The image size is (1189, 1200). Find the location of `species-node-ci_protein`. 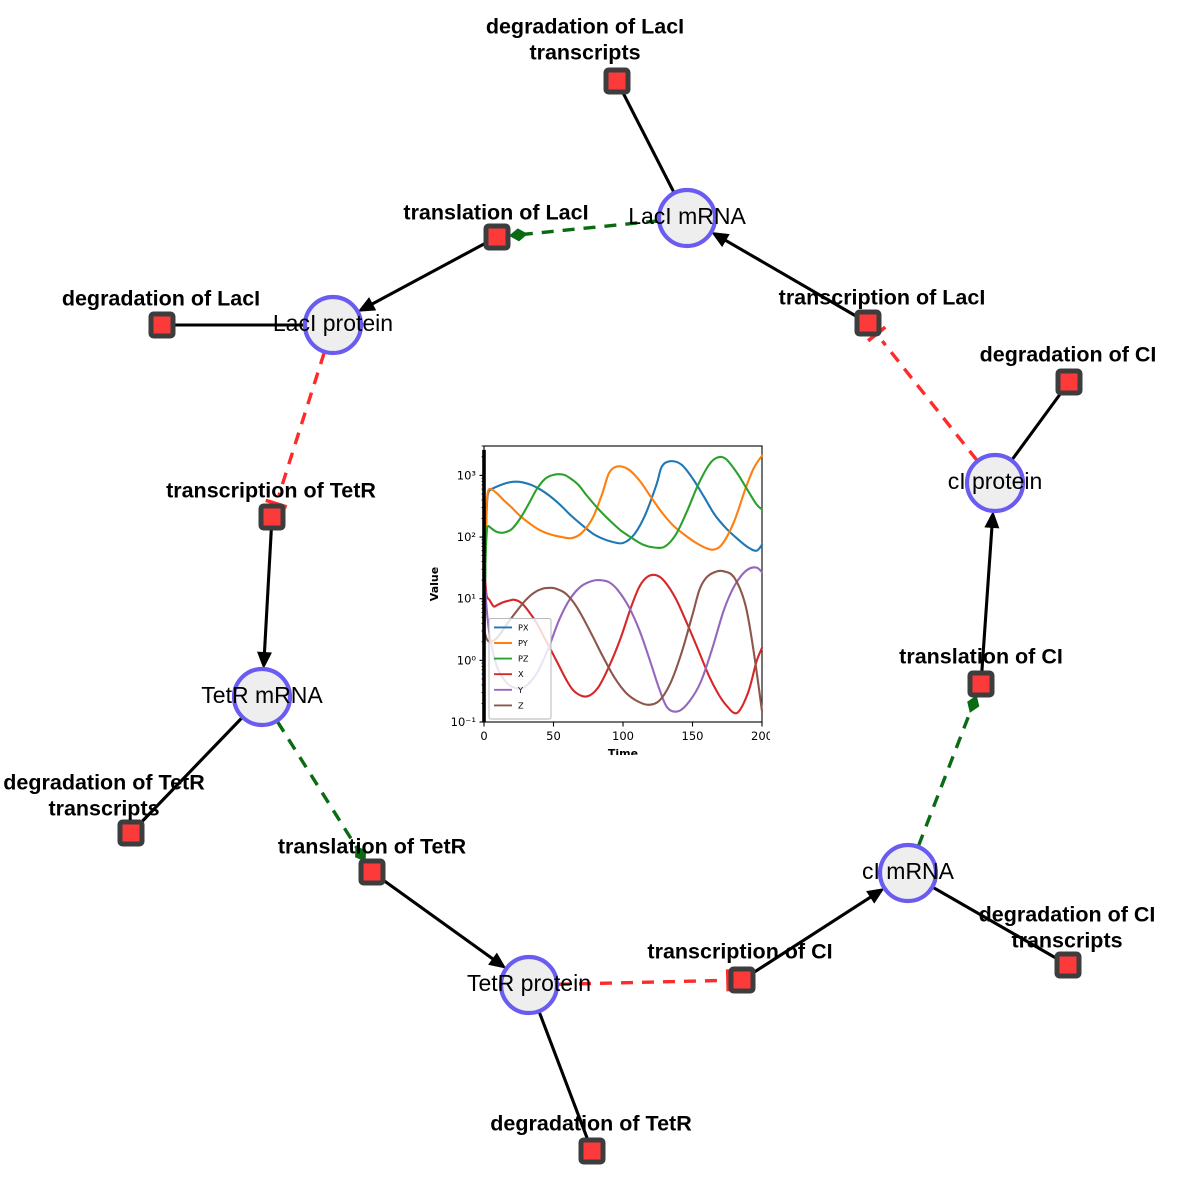

species-node-ci_protein is located at coordinates (995, 483).